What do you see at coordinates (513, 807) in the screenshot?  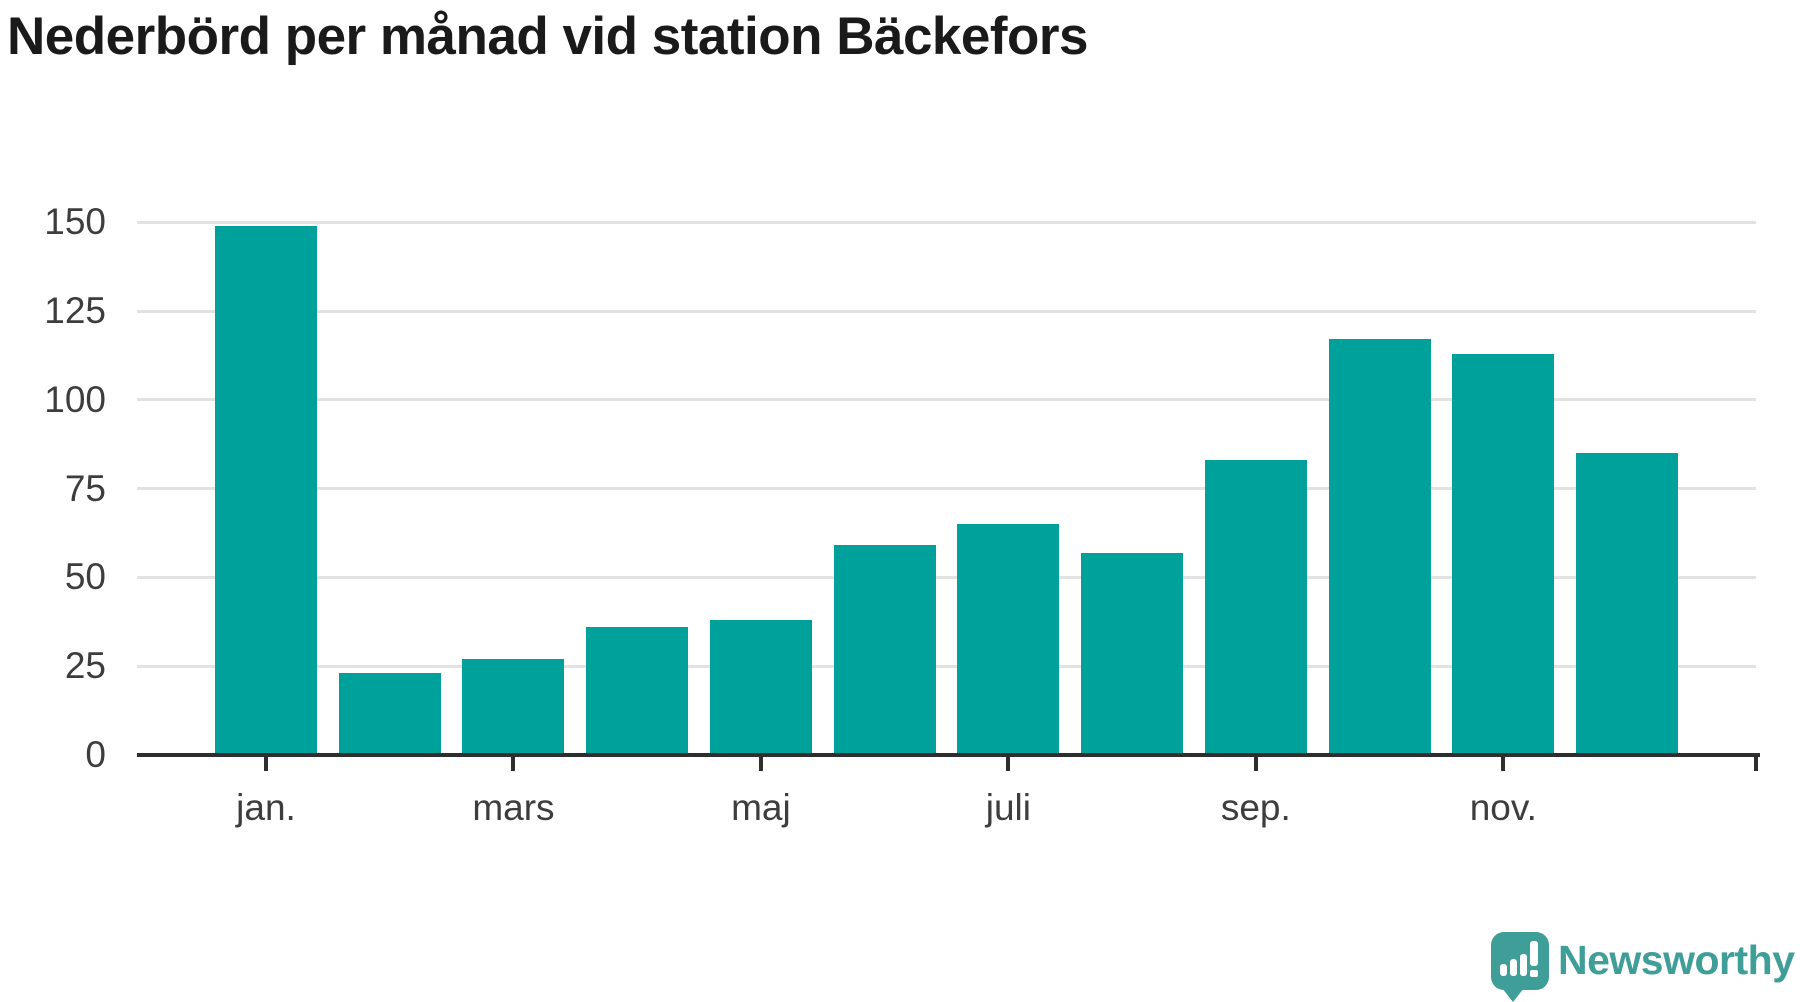 I see `x-tick-label-mars: mars` at bounding box center [513, 807].